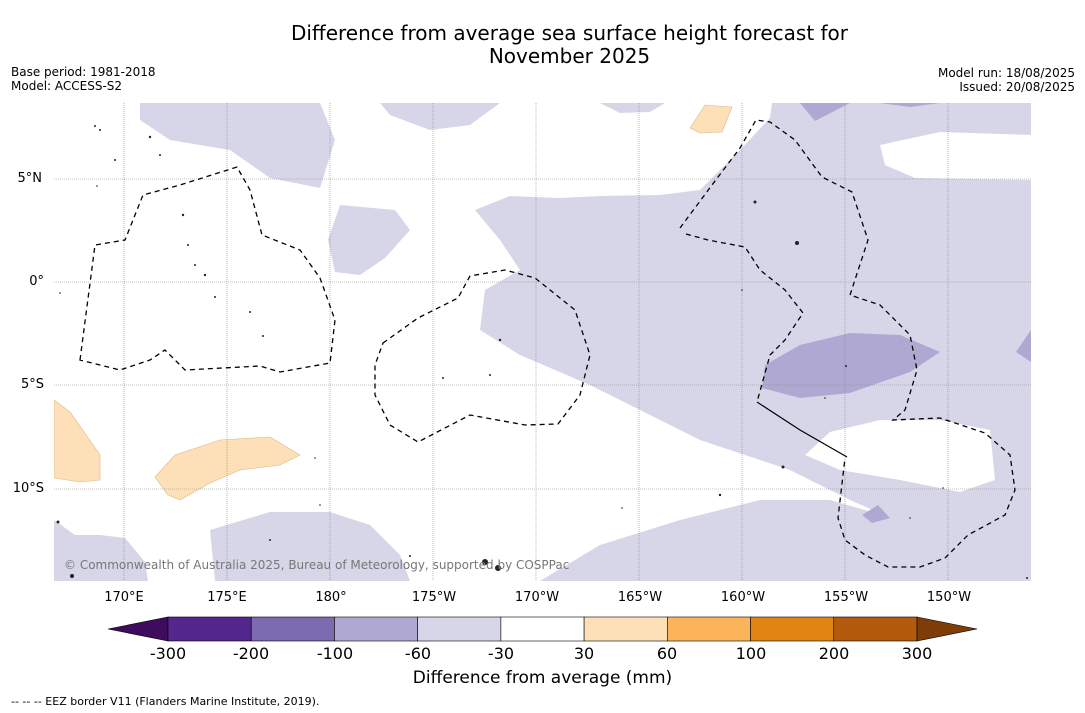 The image size is (1085, 713). I want to click on colorbar-tick: -30, so click(501, 653).